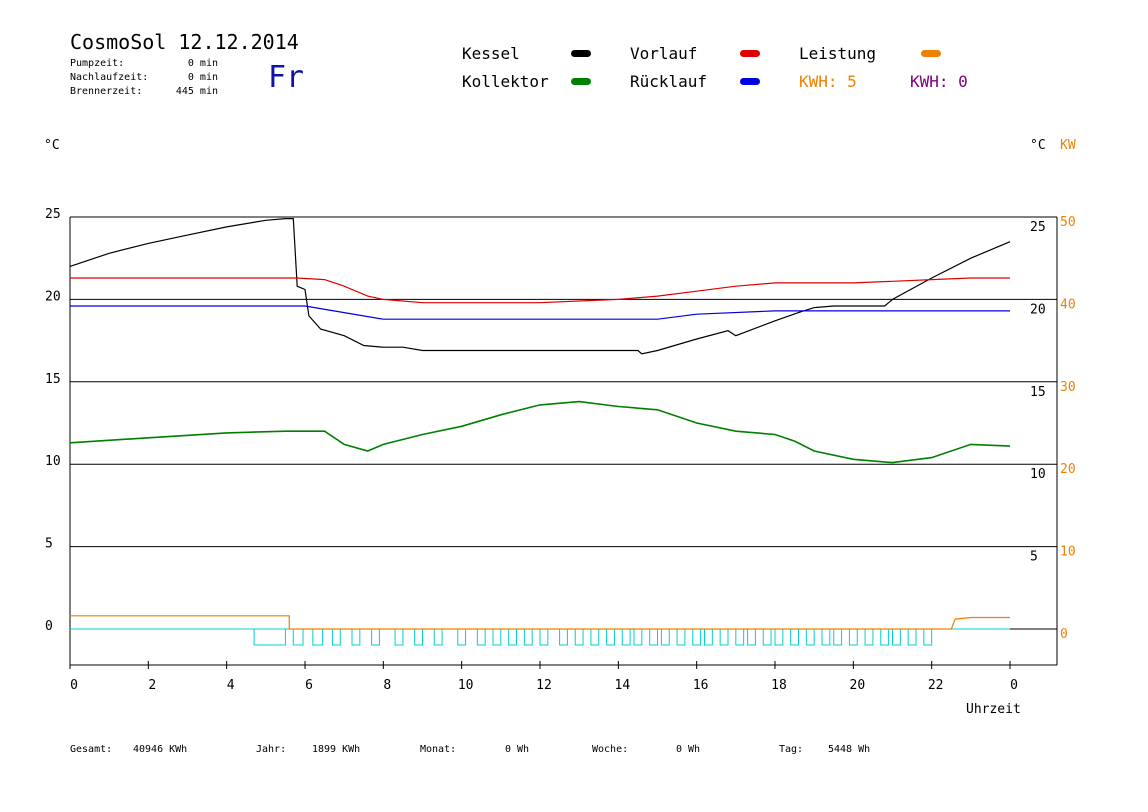 The width and height of the screenshot is (1148, 812). I want to click on legend-kollektor-label: Kollektor, so click(505, 81).